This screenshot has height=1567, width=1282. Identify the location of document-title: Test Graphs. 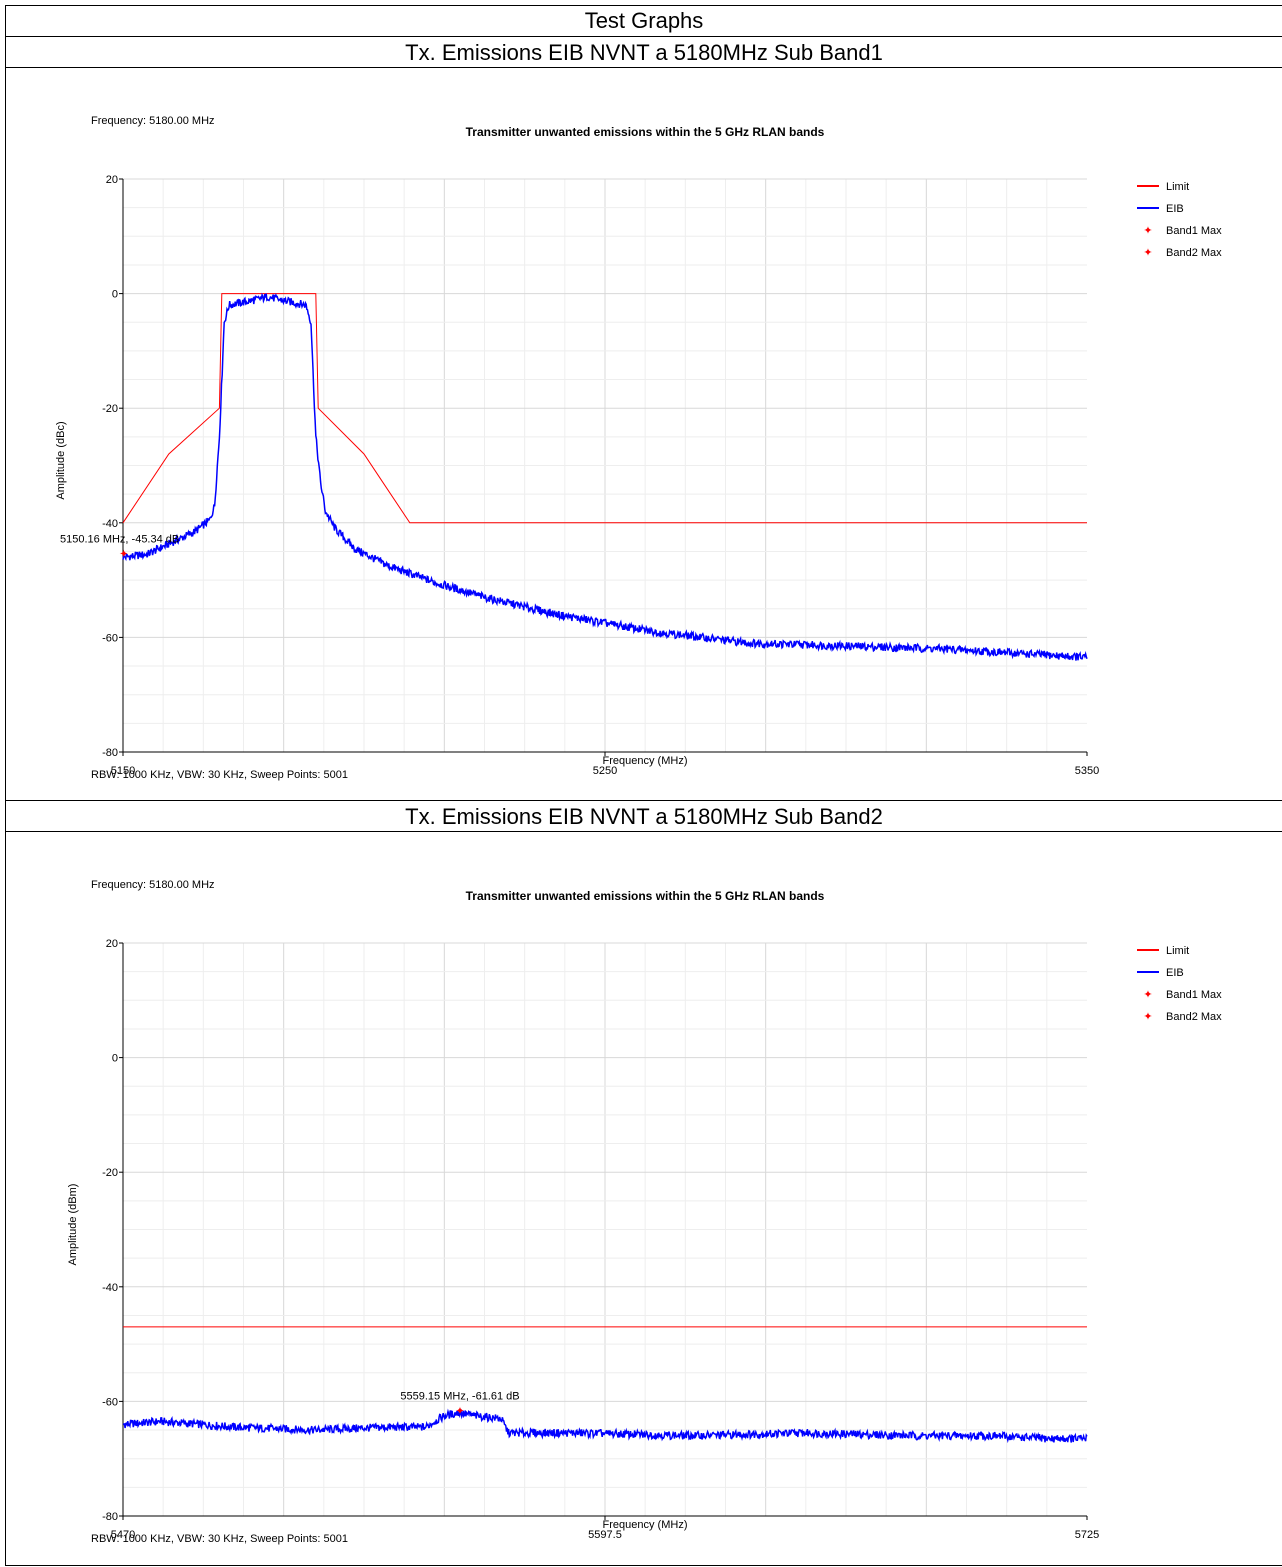
(644, 21).